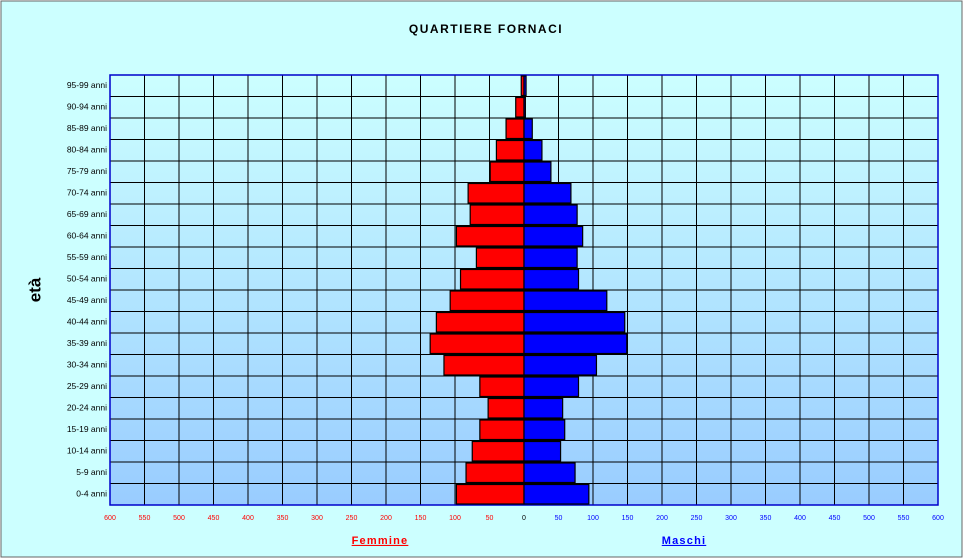  I want to click on y-tick-label: 45-49 anni, so click(87, 300).